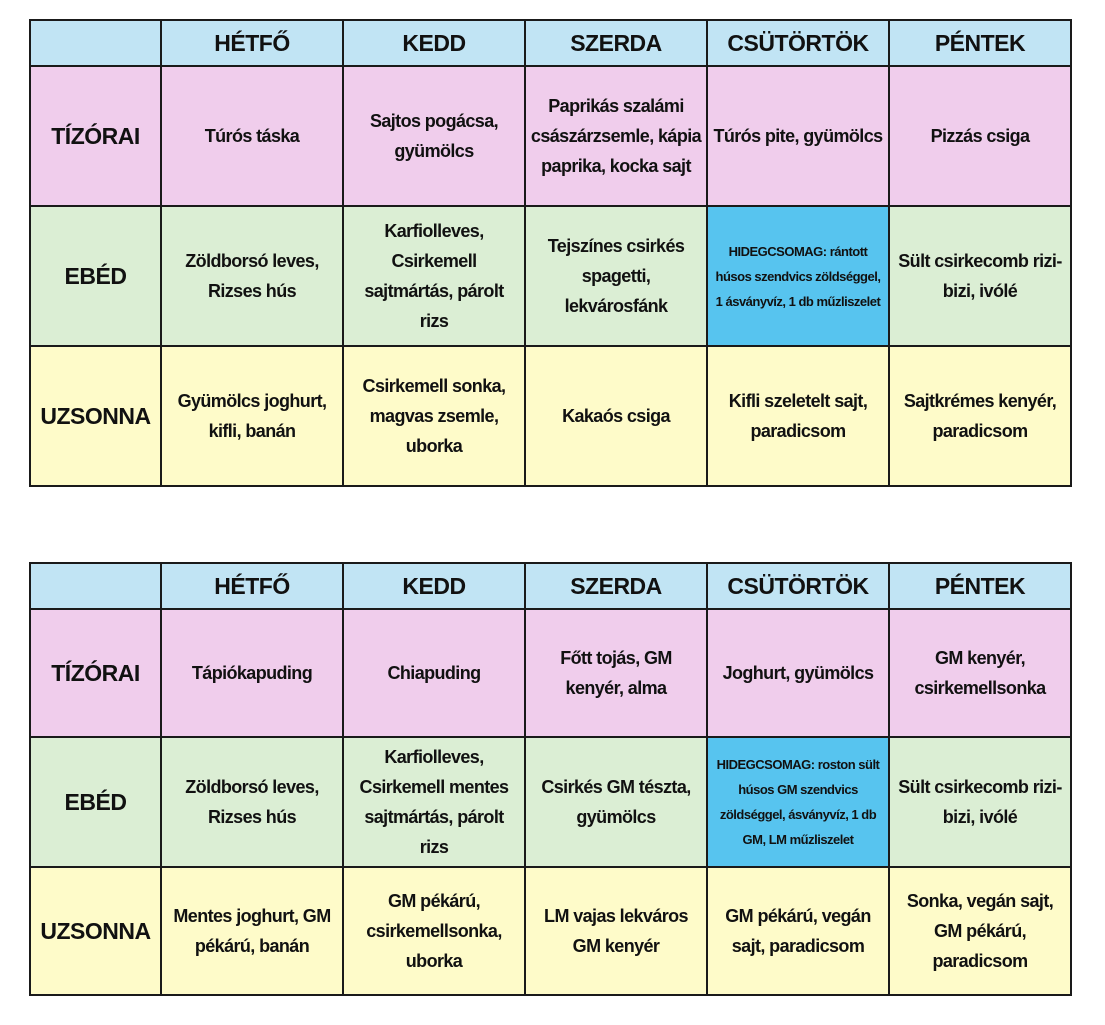 This screenshot has height=1025, width=1105. What do you see at coordinates (616, 931) in the screenshot?
I see `menu-cell: LM vajas lekváros GM kenyér` at bounding box center [616, 931].